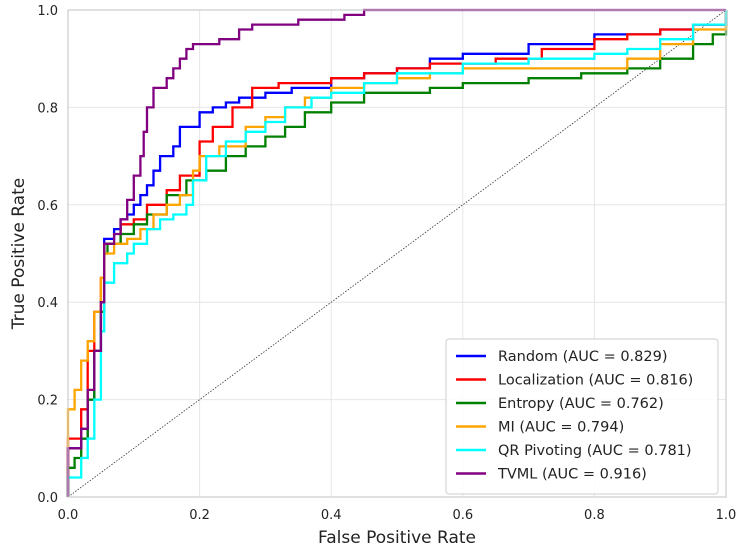 The width and height of the screenshot is (748, 557). What do you see at coordinates (726, 515) in the screenshot?
I see `x-tick-label: 1.0` at bounding box center [726, 515].